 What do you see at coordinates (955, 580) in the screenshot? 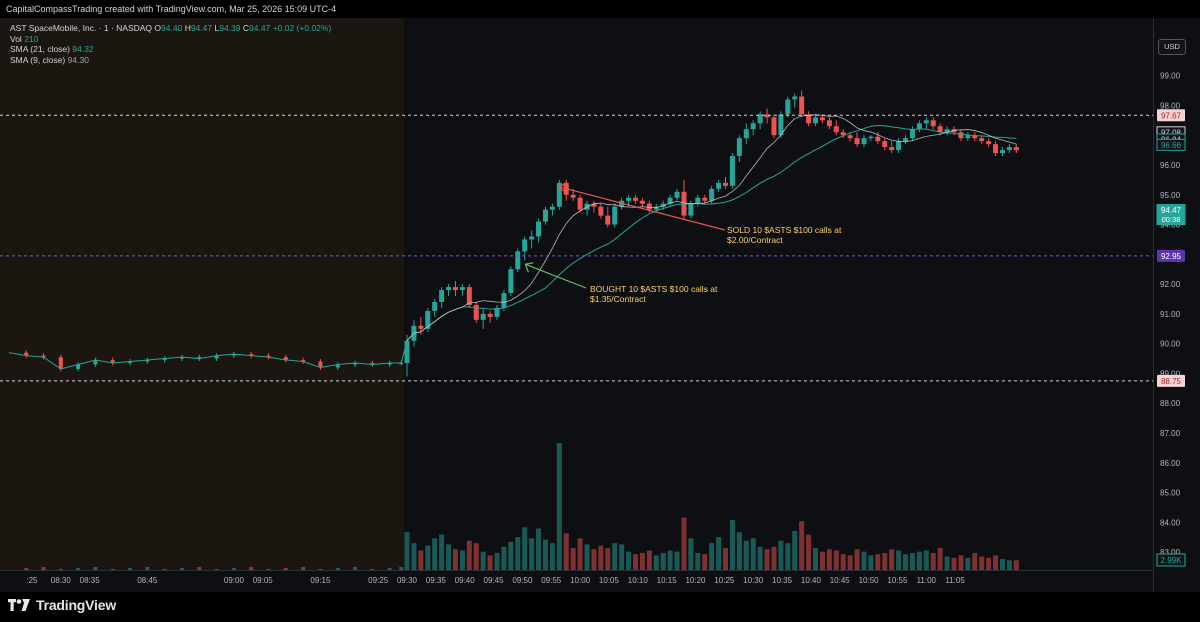
I see `time-tick-label-27: 11:05` at bounding box center [955, 580].